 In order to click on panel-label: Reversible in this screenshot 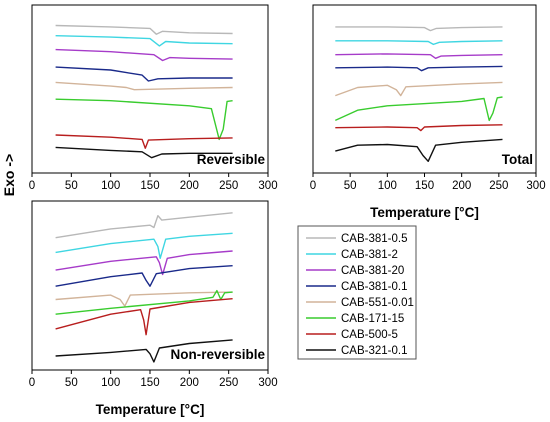, I will do `click(231, 159)`.